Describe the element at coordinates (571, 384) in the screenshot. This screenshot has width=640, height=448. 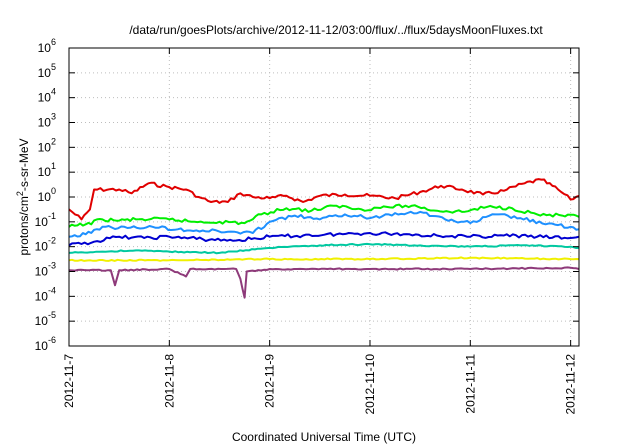
I see `x-tick-label: 2012-11-12` at that location.